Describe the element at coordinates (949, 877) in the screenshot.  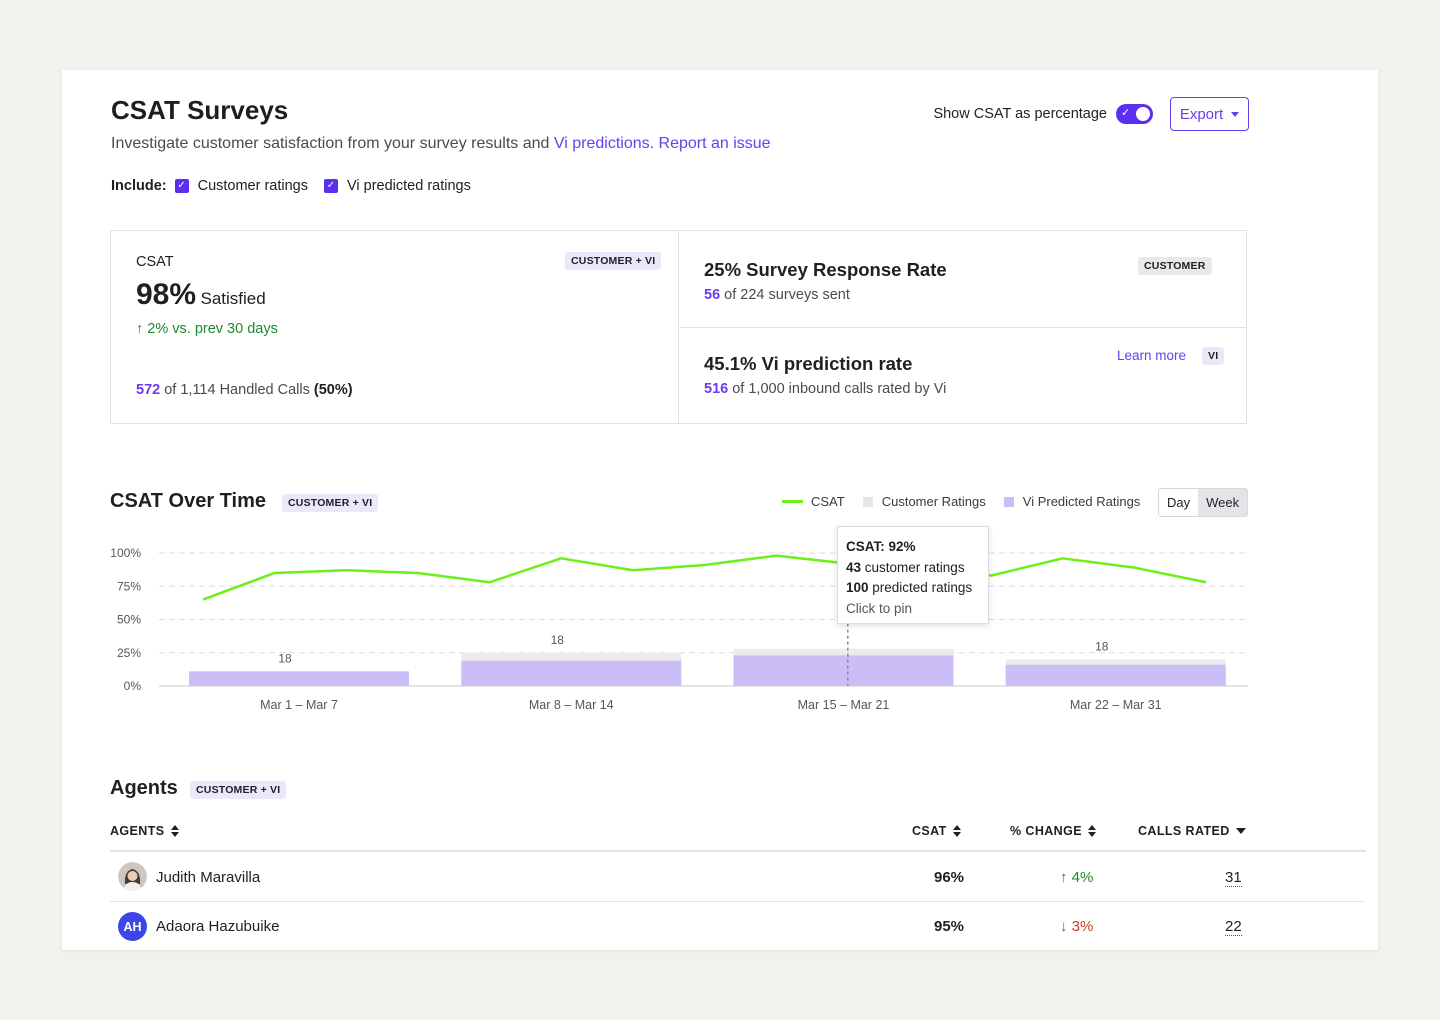
I see `agent-csat: 96%` at that location.